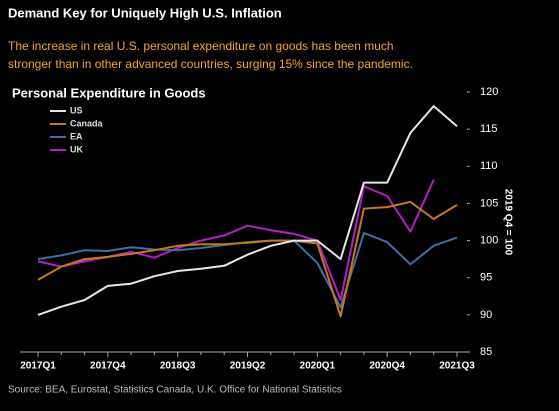 This screenshot has height=411, width=559. What do you see at coordinates (248, 366) in the screenshot?
I see `x-tick-label: 2019Q2` at bounding box center [248, 366].